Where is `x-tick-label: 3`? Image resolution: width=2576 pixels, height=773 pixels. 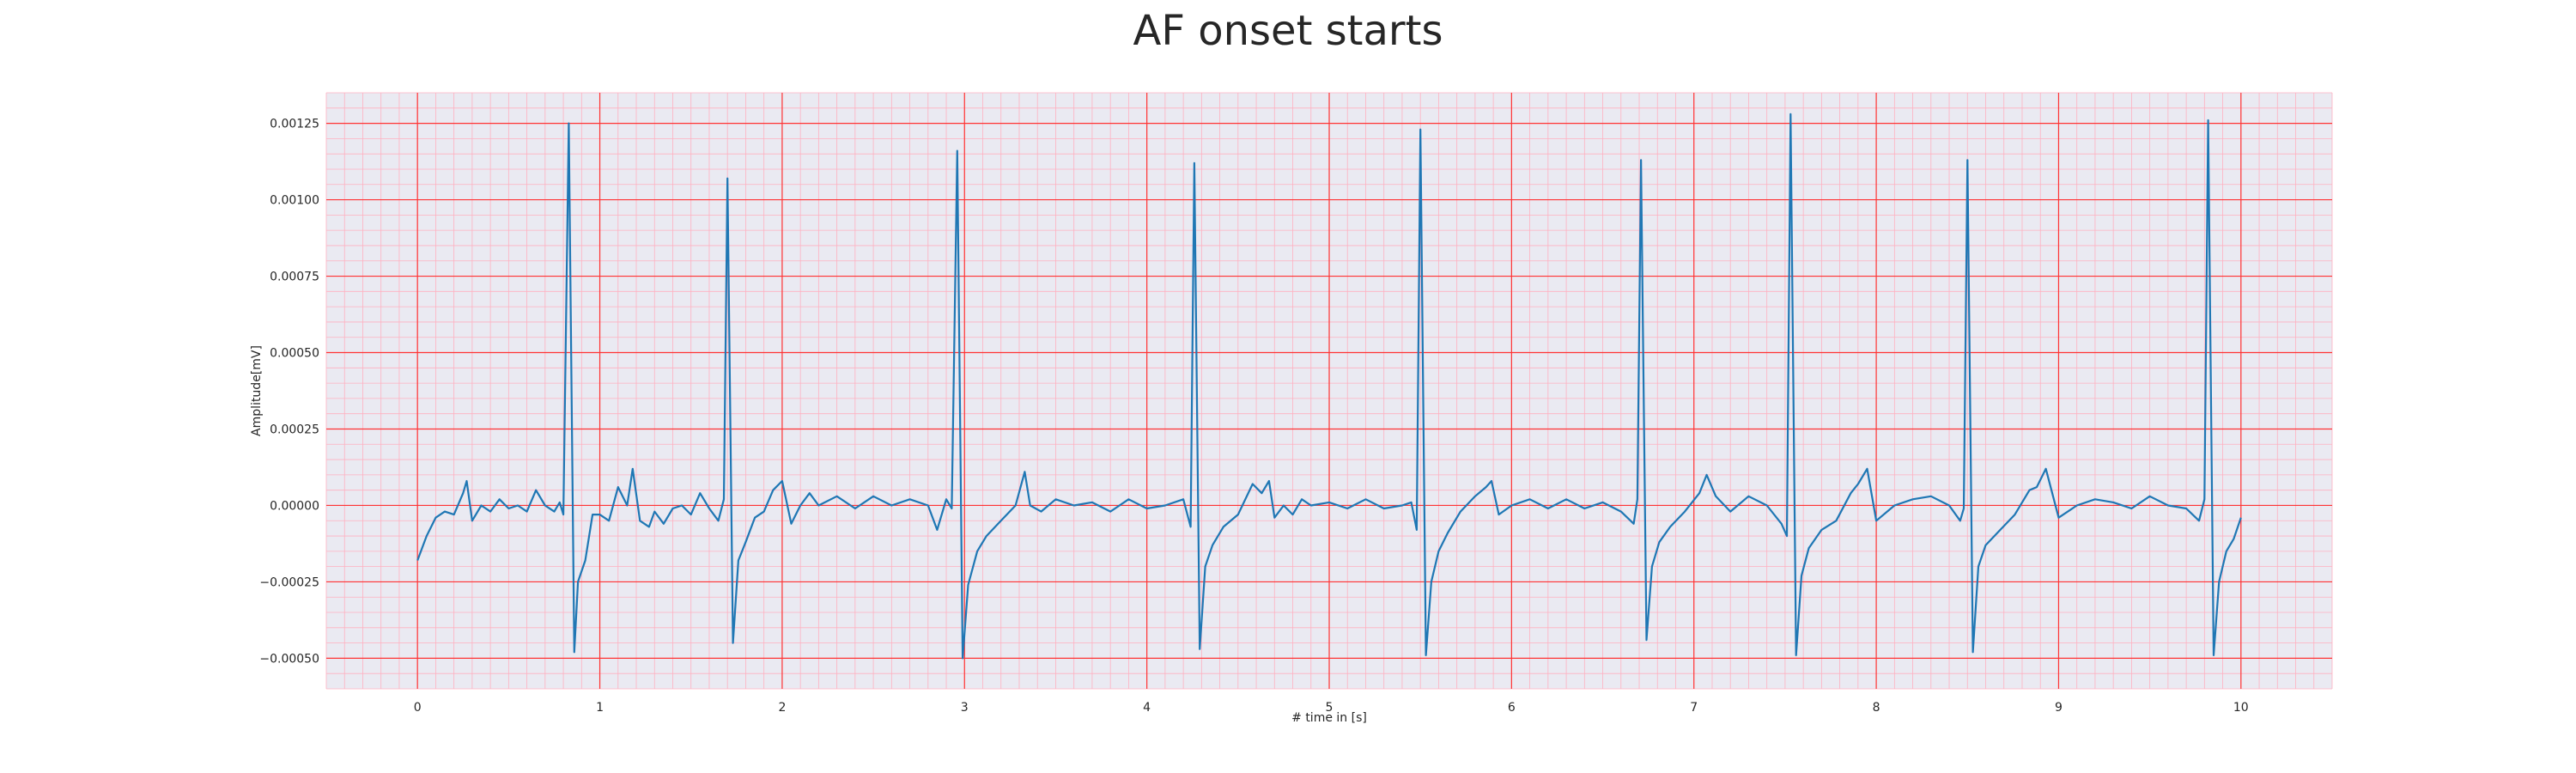 x-tick-label: 3 is located at coordinates (965, 708).